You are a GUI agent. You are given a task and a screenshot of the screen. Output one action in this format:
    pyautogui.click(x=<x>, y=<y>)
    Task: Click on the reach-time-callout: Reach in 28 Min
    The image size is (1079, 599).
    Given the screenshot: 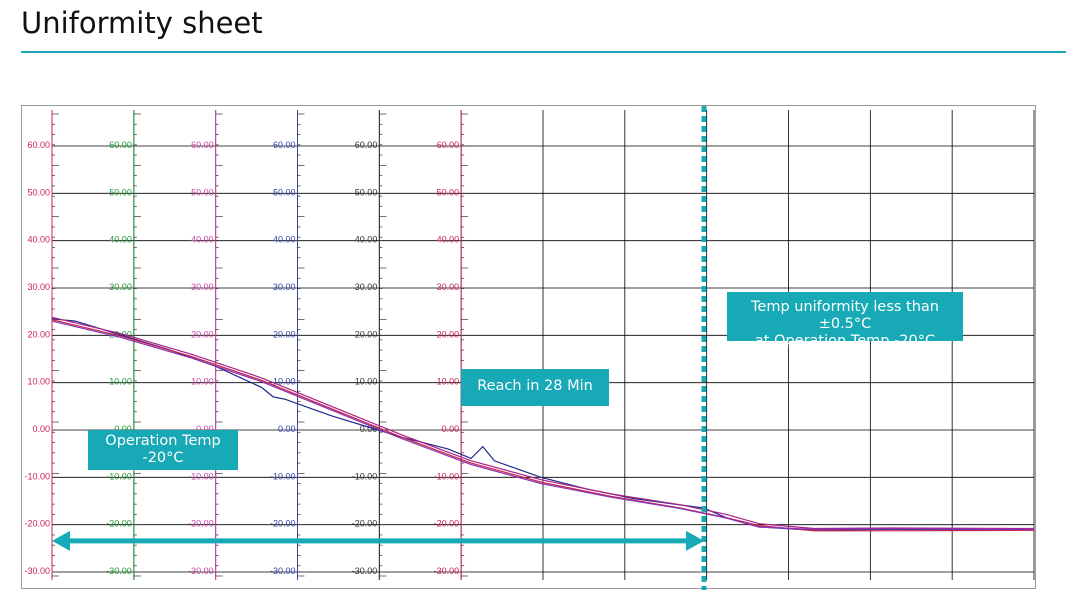 What is the action you would take?
    pyautogui.click(x=535, y=387)
    